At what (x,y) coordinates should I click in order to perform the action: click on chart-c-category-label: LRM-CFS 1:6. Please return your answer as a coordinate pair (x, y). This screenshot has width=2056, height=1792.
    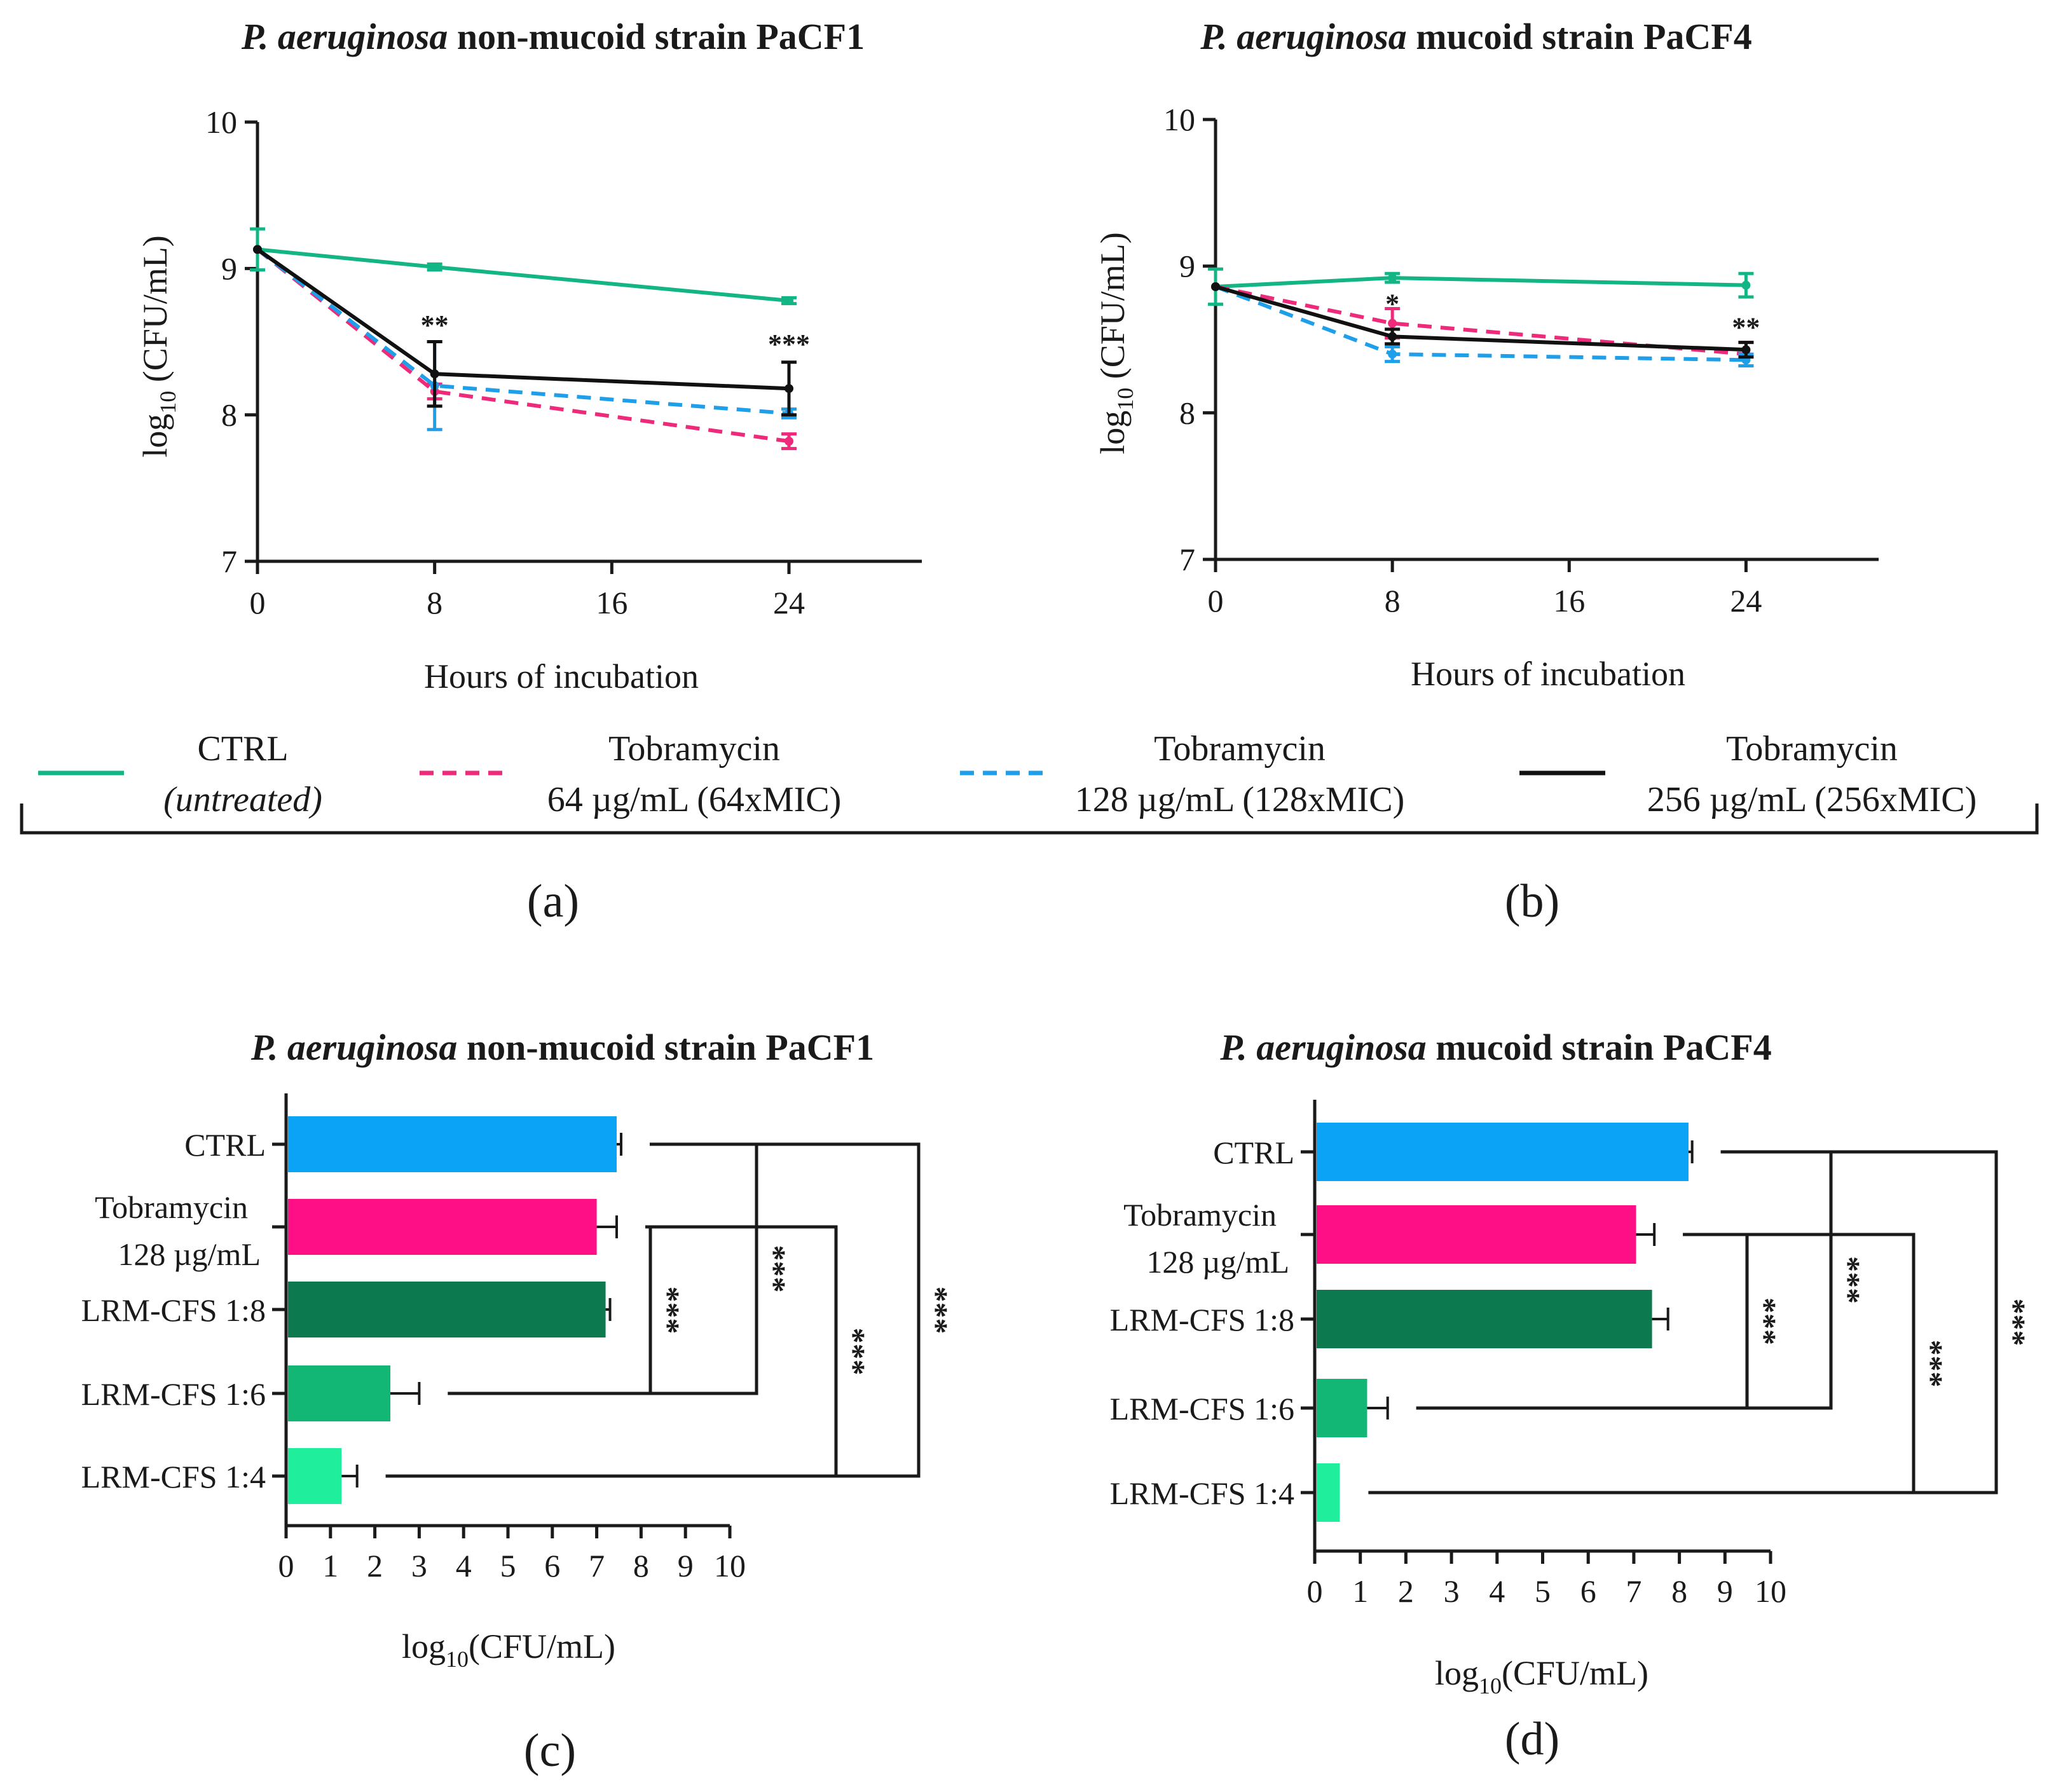
    Looking at the image, I should click on (173, 1394).